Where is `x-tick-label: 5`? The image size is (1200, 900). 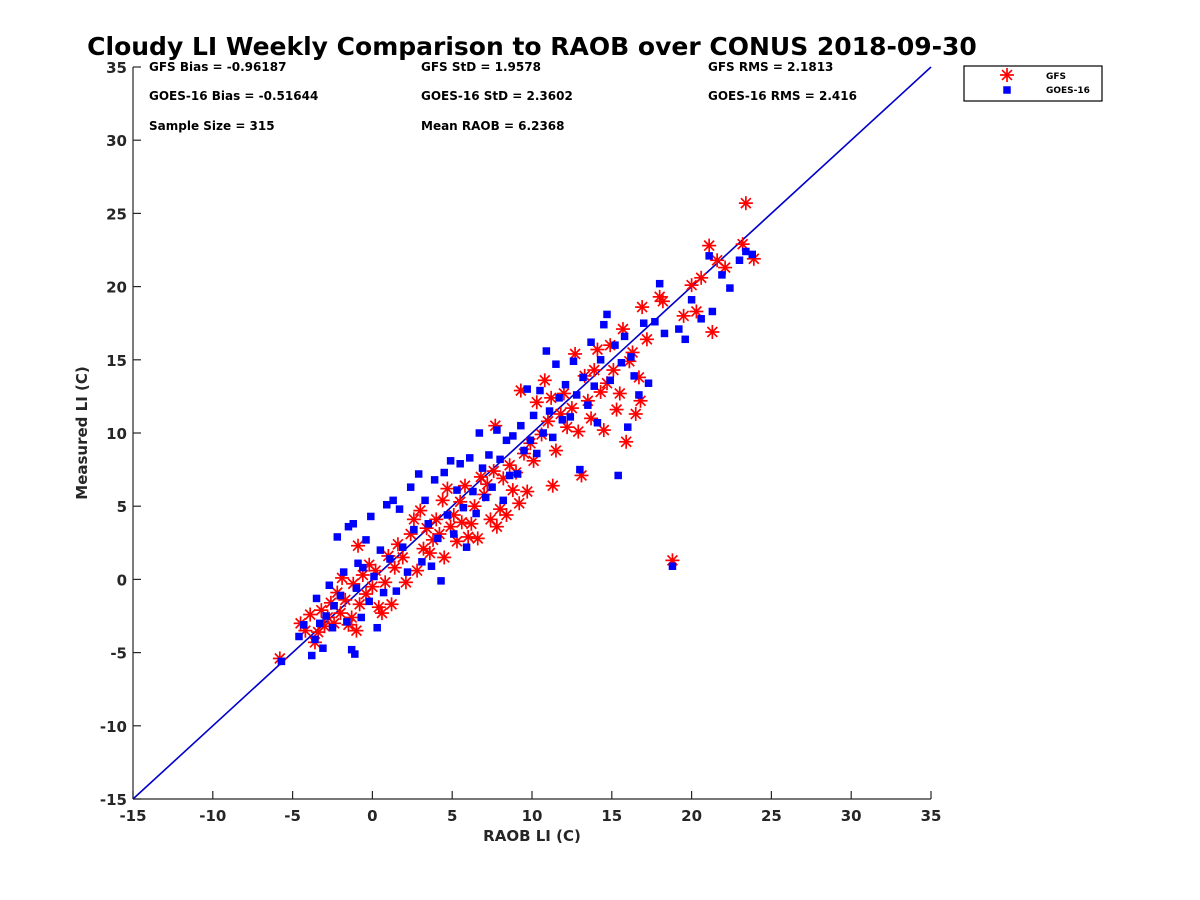
x-tick-label: 5 is located at coordinates (452, 816).